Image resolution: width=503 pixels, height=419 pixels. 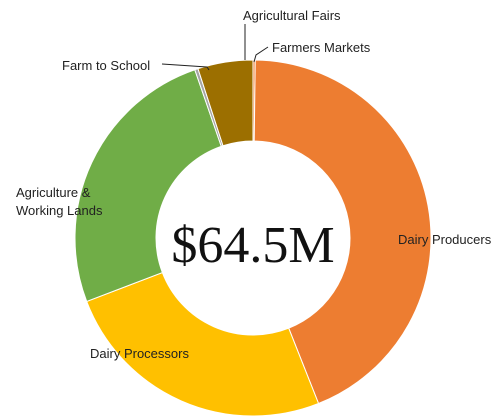 What do you see at coordinates (185, 67) in the screenshot?
I see `leader-farm-to-school` at bounding box center [185, 67].